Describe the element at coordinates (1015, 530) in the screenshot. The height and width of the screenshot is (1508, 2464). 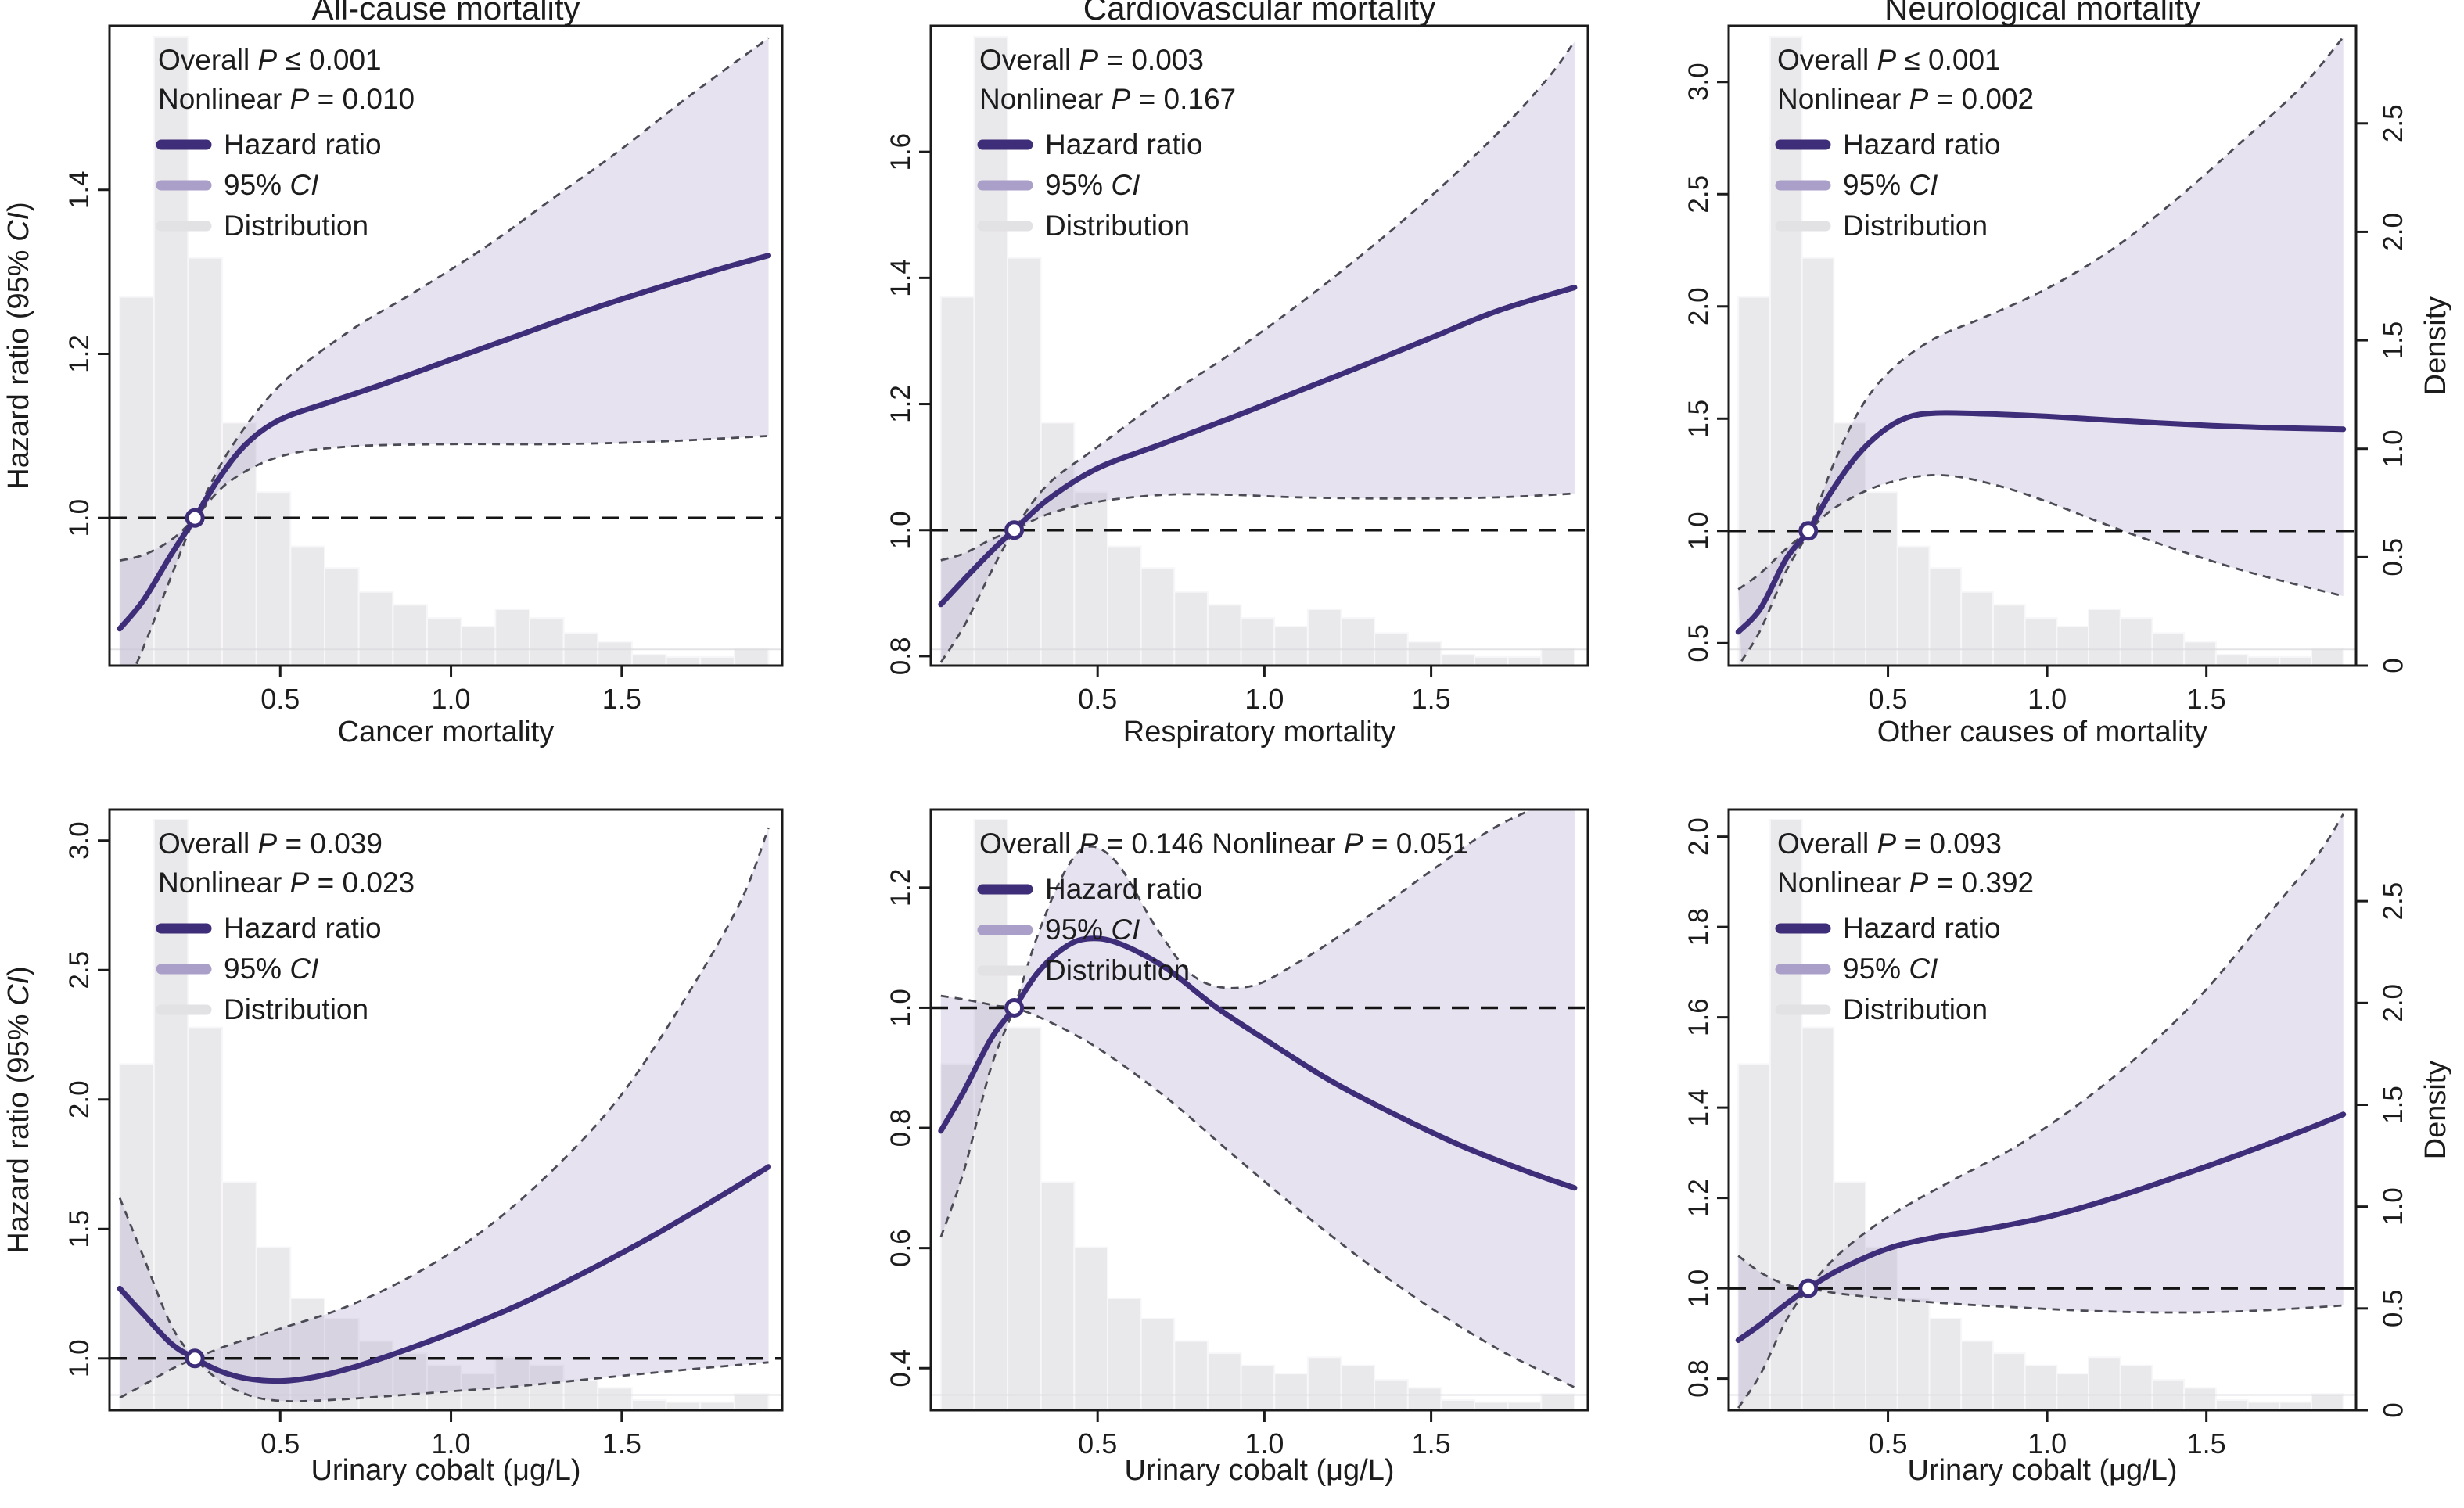
I see `reference-point` at that location.